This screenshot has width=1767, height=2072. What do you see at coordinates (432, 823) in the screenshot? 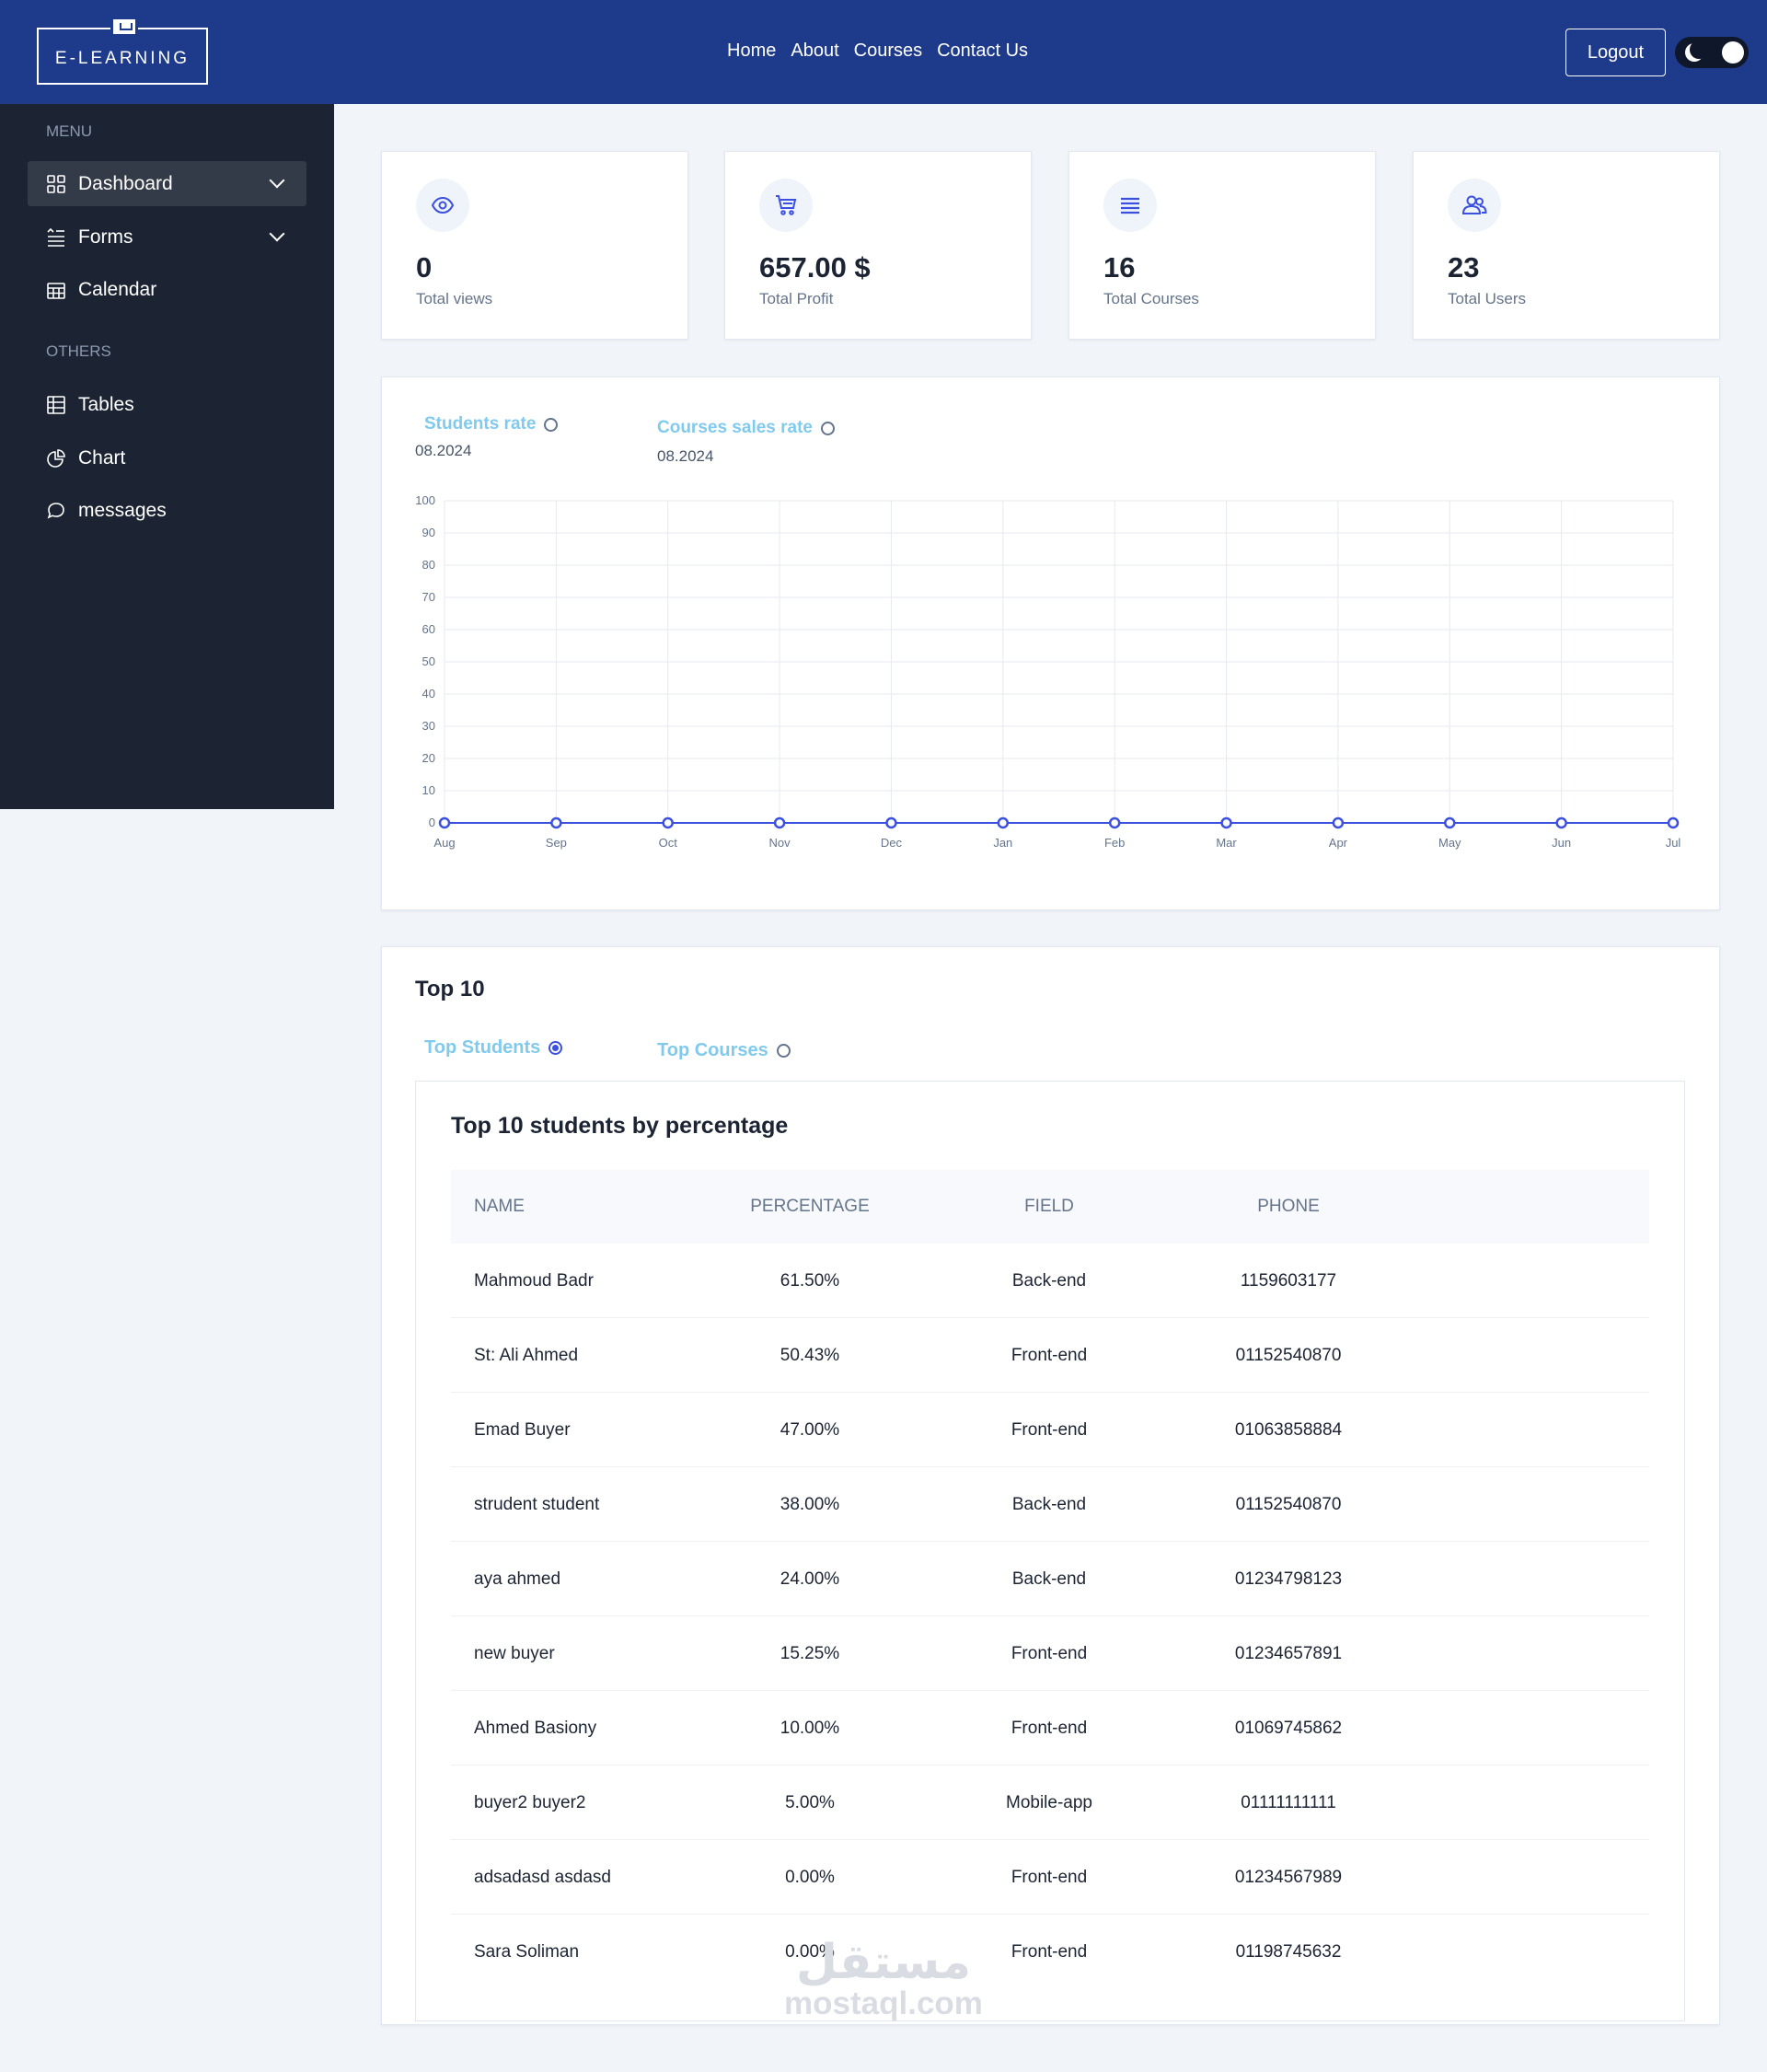
I see `y-tick-label: 0` at bounding box center [432, 823].